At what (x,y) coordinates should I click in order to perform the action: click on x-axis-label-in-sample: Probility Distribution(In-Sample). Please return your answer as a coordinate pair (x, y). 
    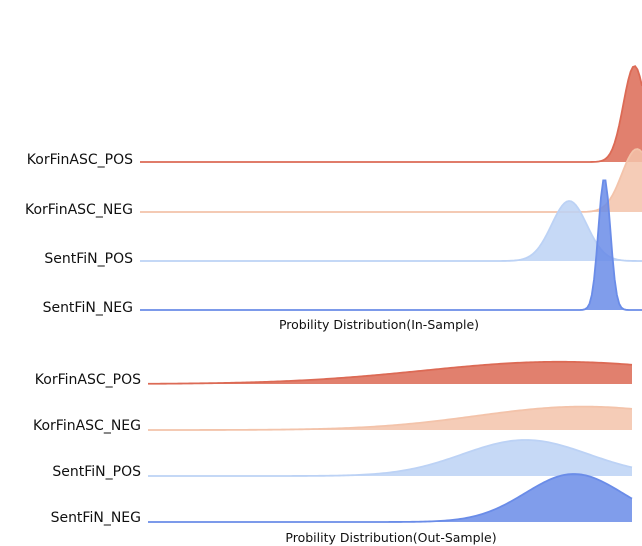
    Looking at the image, I should click on (379, 324).